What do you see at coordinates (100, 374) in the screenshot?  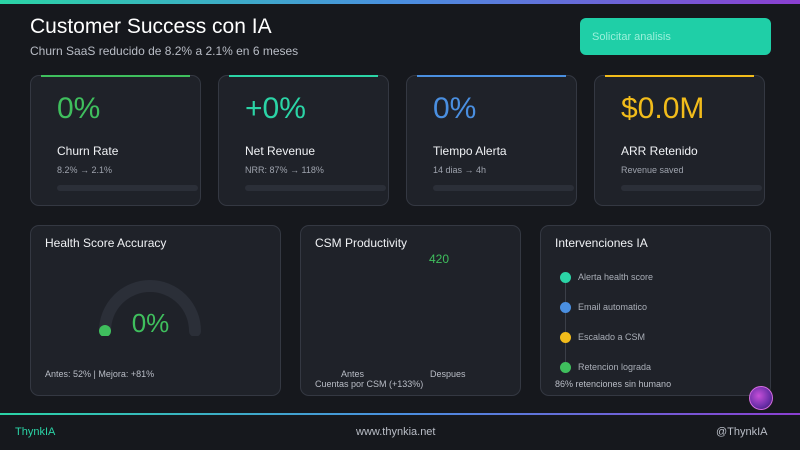 I see `health-score-footer: Antes: 52% | Mejora: +81%` at bounding box center [100, 374].